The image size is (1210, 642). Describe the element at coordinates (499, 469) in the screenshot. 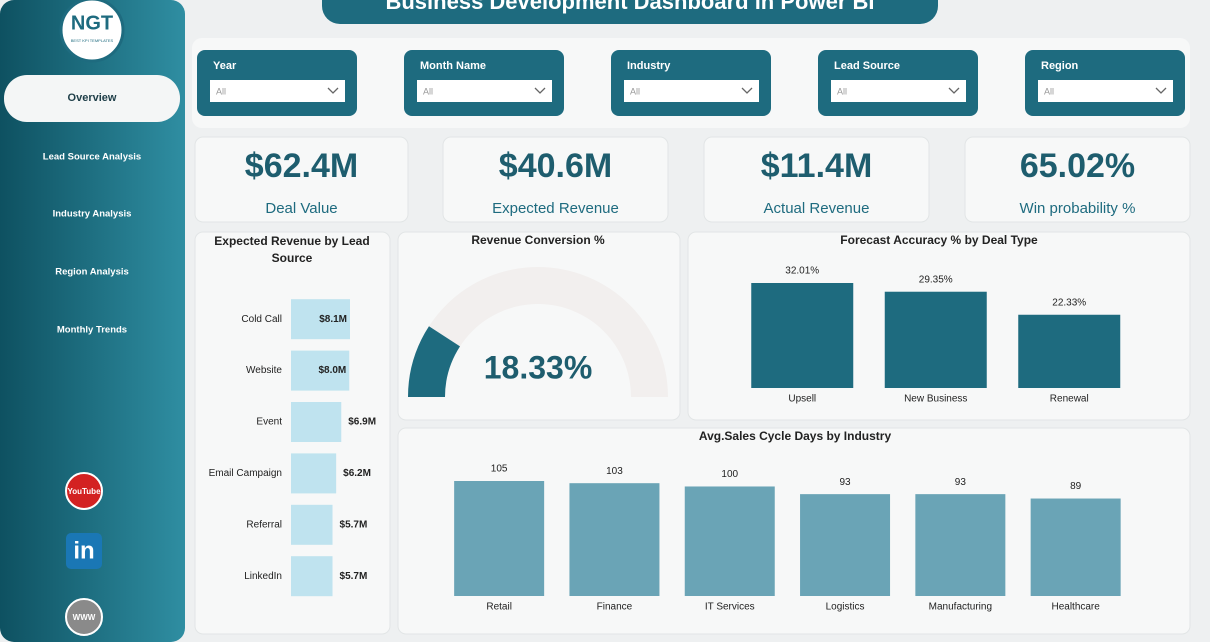

I see `data-label: 105` at that location.